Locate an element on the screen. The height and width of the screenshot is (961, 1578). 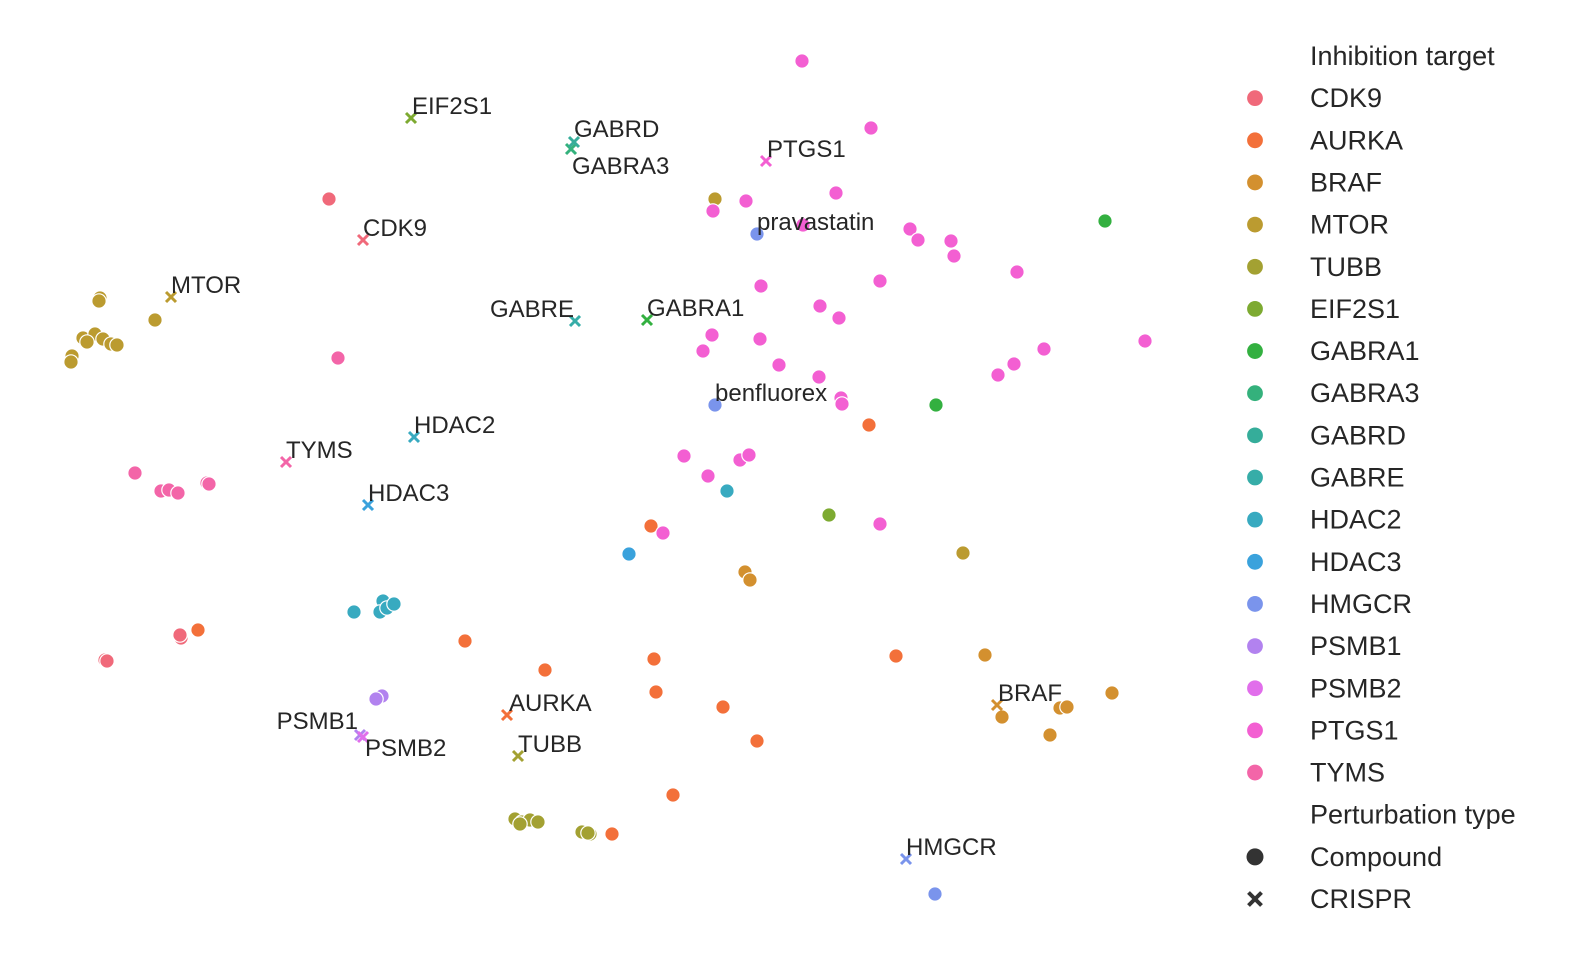
legend-label: CDK9 is located at coordinates (1346, 98).